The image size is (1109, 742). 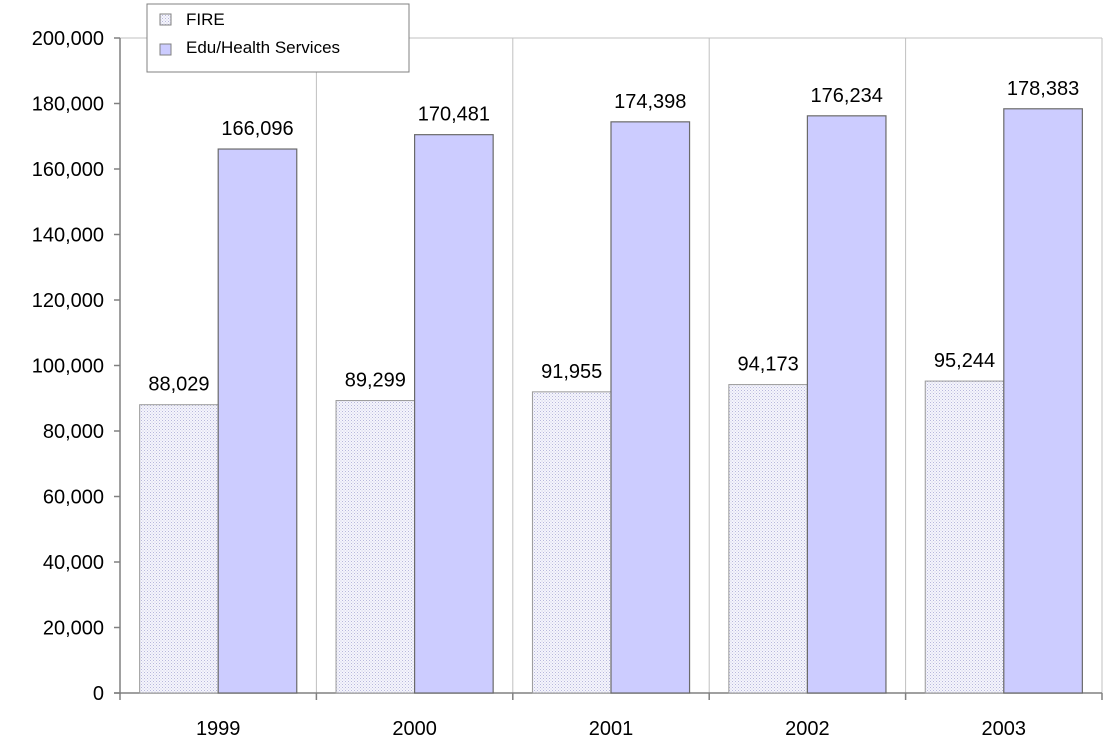 What do you see at coordinates (205, 19) in the screenshot?
I see `legend-label-fire: FIRE` at bounding box center [205, 19].